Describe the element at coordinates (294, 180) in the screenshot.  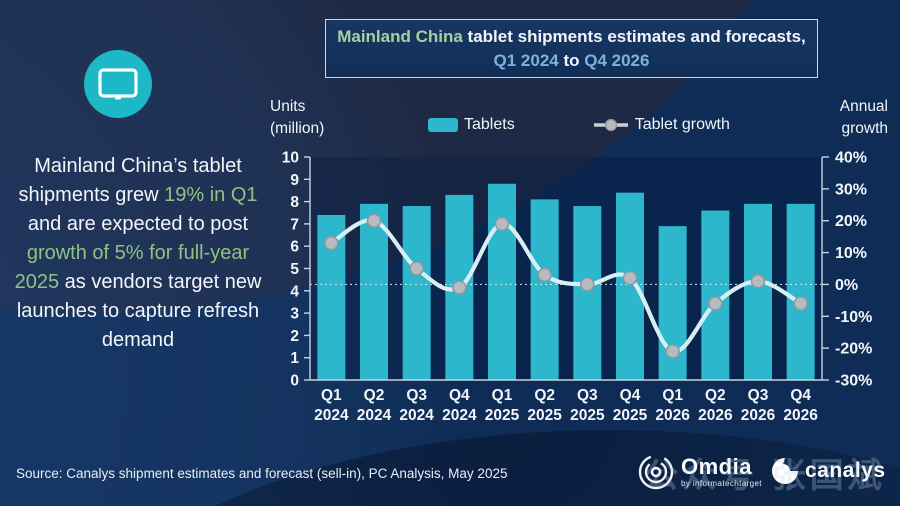
I see `svg-text: 9` at that location.